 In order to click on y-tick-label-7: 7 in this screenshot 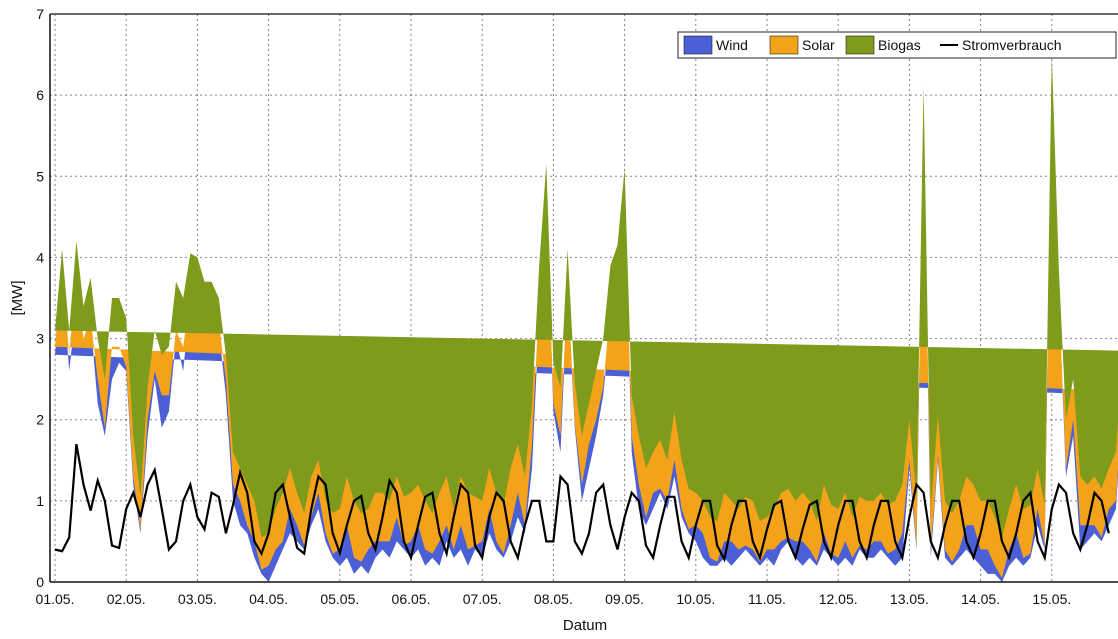, I will do `click(40, 14)`.